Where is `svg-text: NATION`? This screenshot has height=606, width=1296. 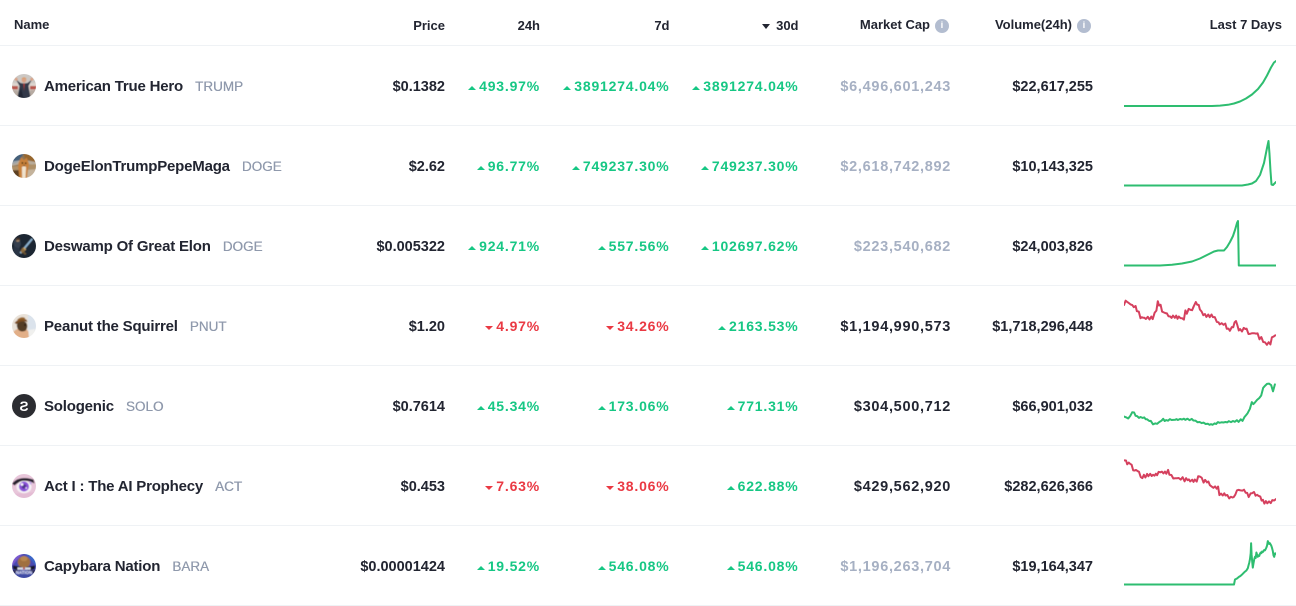
svg-text: NATION is located at coordinates (24, 572).